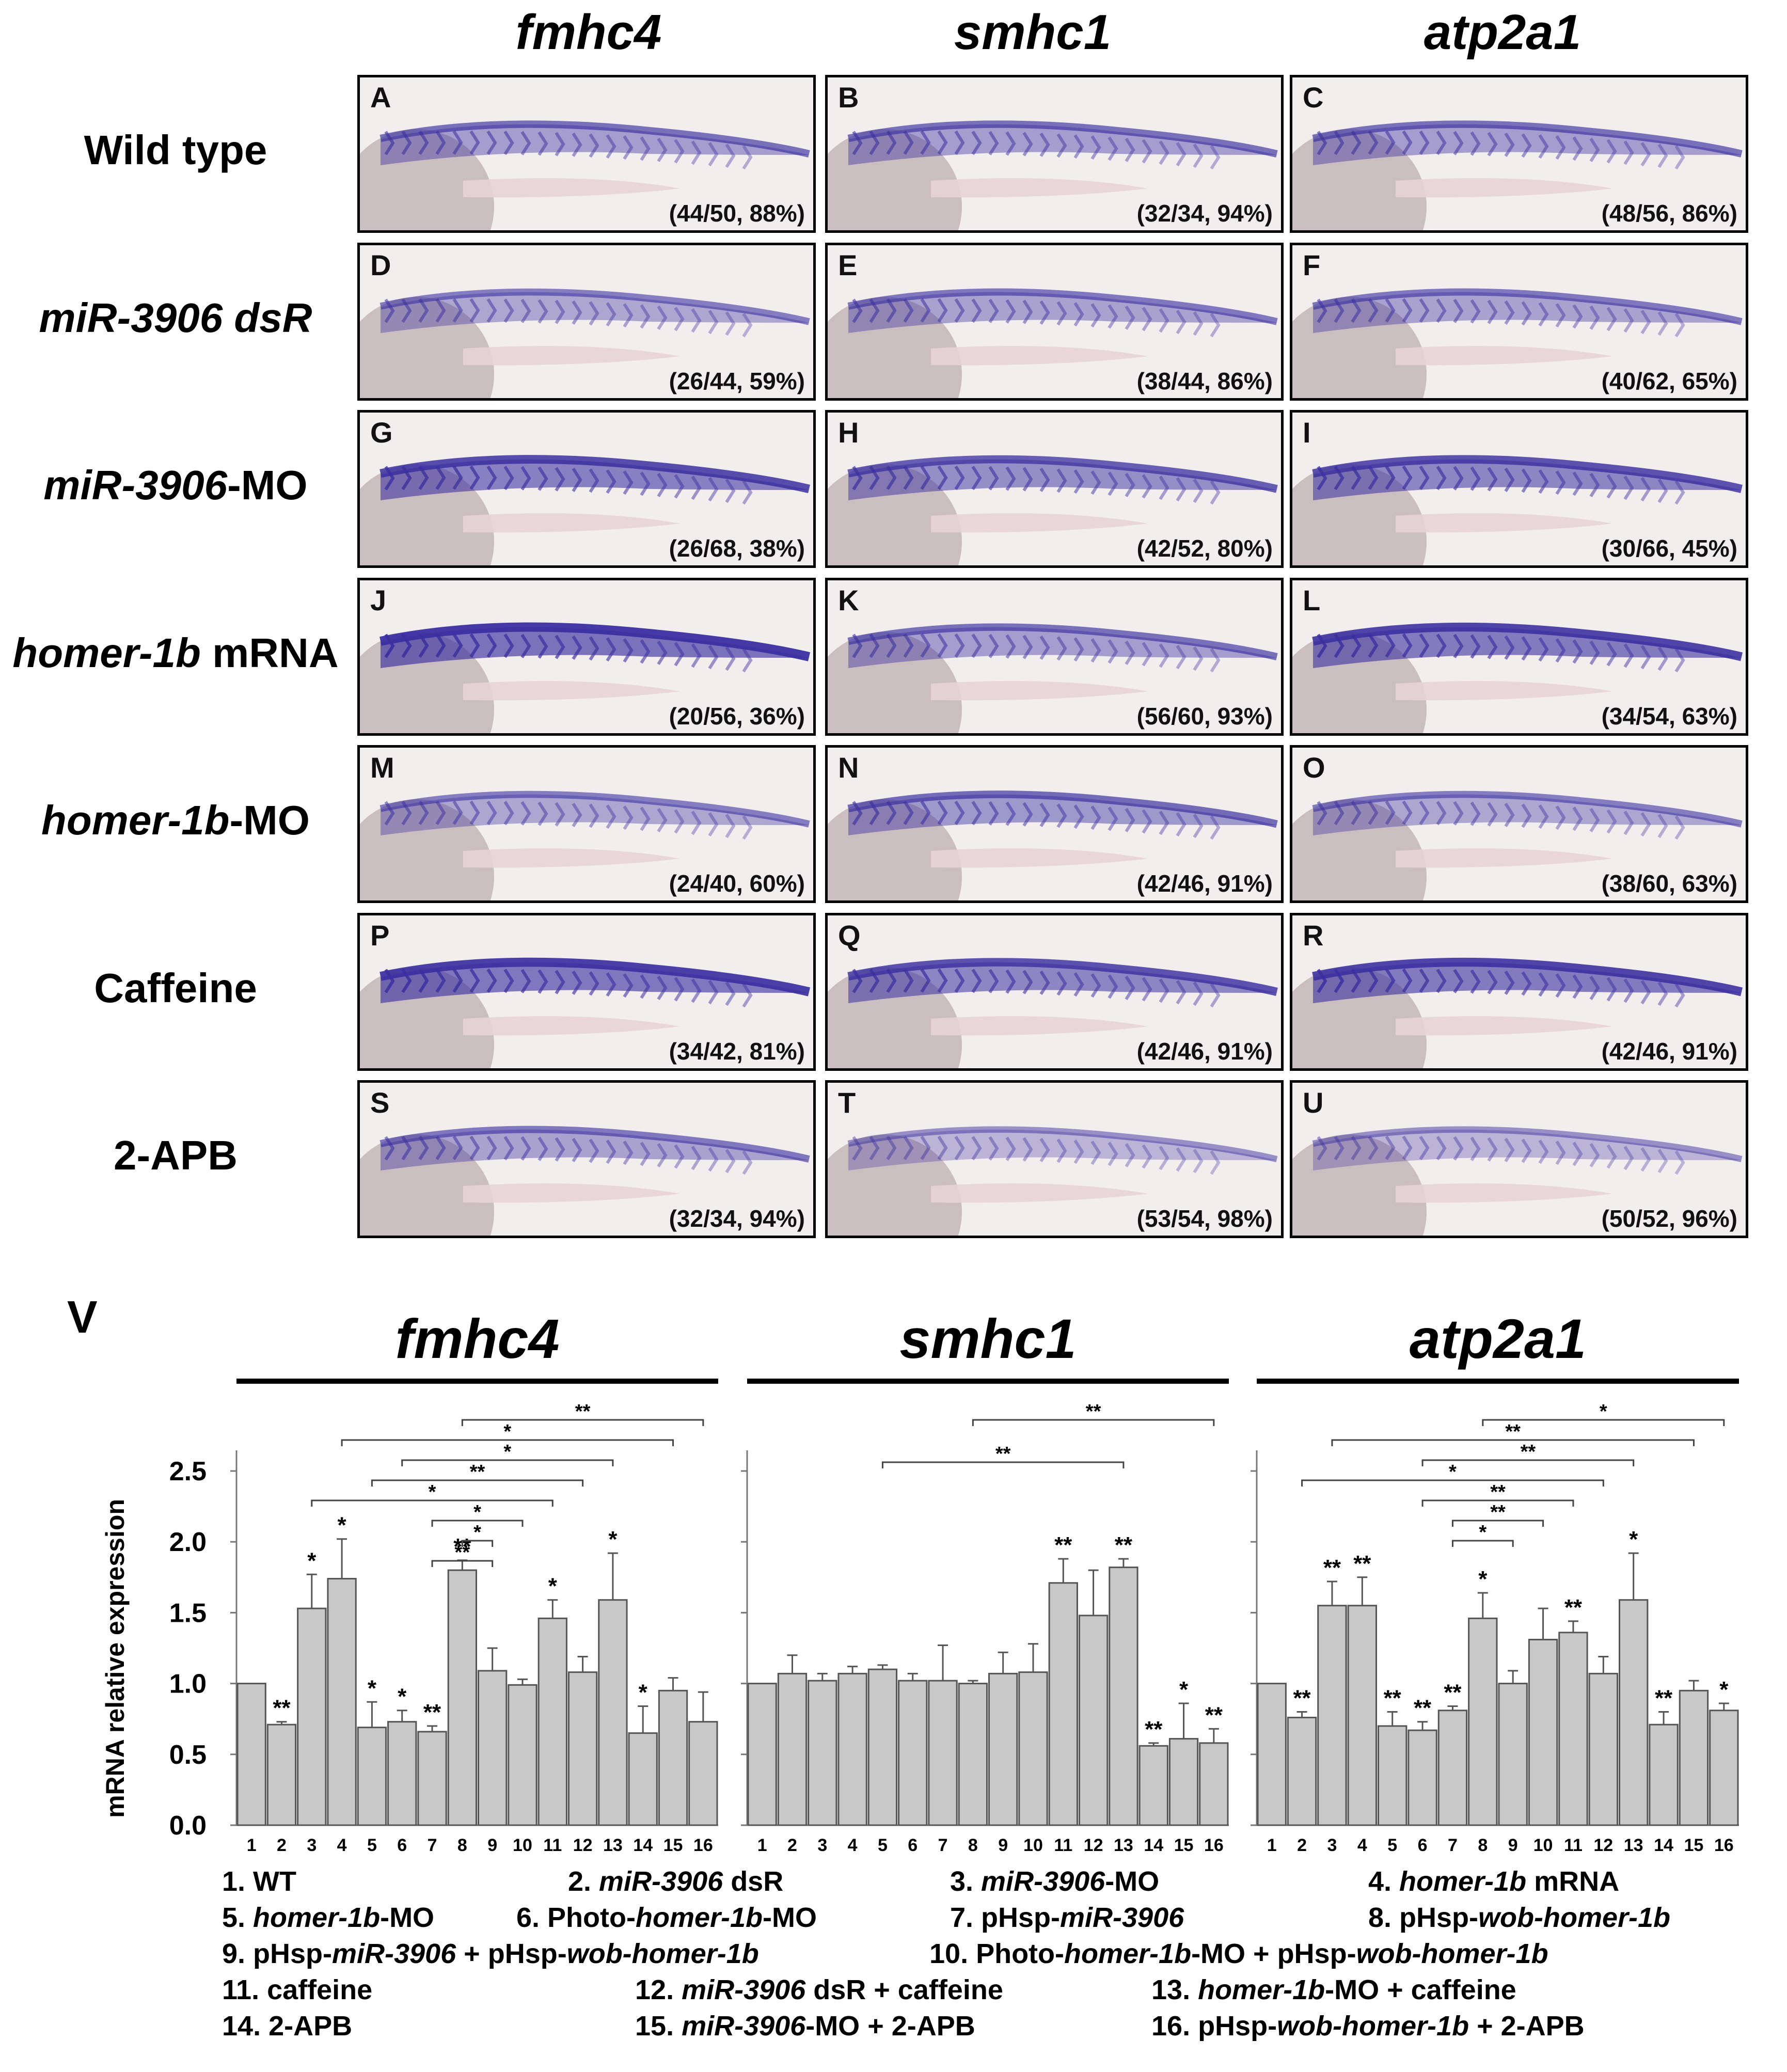 The image size is (1787, 2072). What do you see at coordinates (1033, 1846) in the screenshot?
I see `x-tick-label: 10` at bounding box center [1033, 1846].